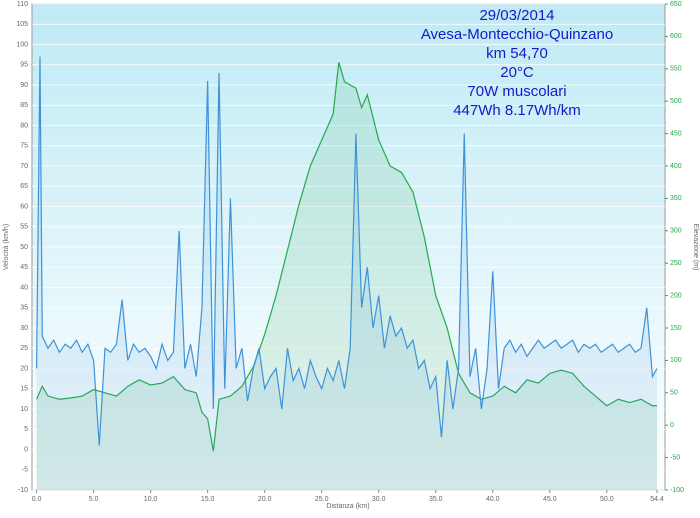  I want to click on y2-tick-label: 200, so click(676, 295).